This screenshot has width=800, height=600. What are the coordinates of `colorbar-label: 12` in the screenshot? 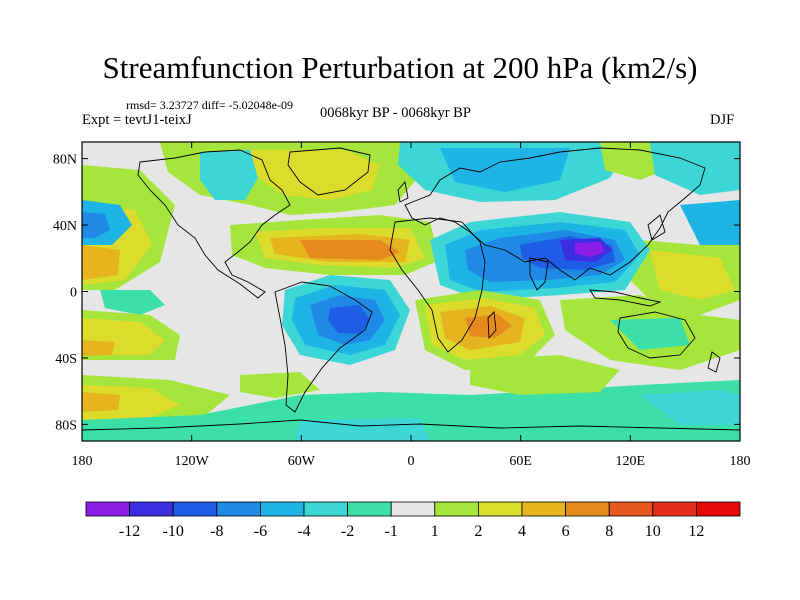 It's located at (696, 531).